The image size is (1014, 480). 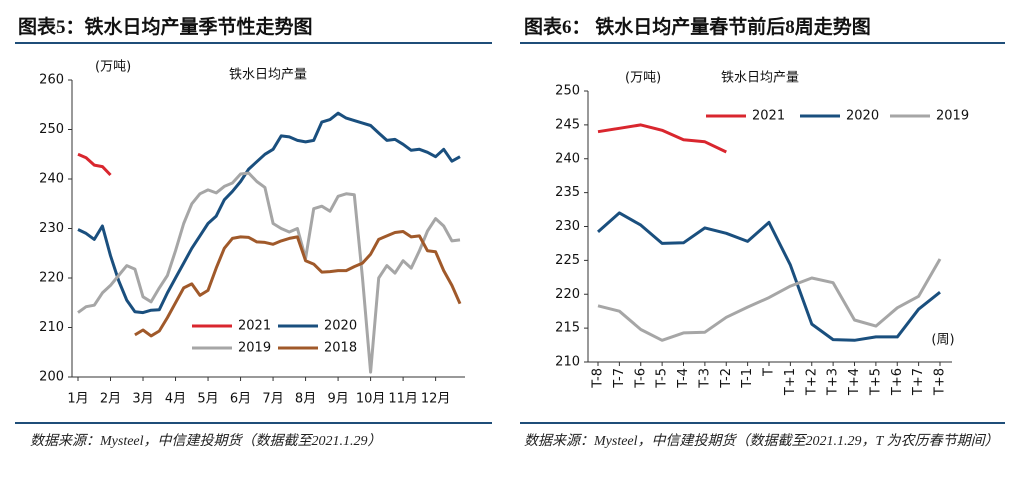 I want to click on x-tick-label: 5月, so click(x=207, y=399).